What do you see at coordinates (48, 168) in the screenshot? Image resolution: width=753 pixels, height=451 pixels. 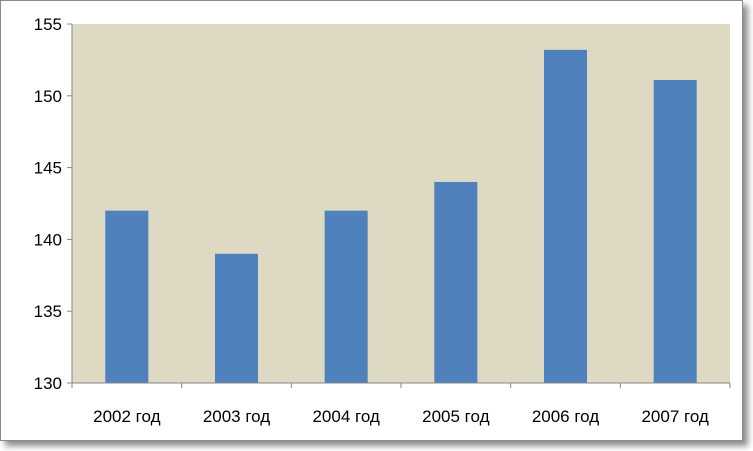 I see `y-tick-label-3: 145` at bounding box center [48, 168].